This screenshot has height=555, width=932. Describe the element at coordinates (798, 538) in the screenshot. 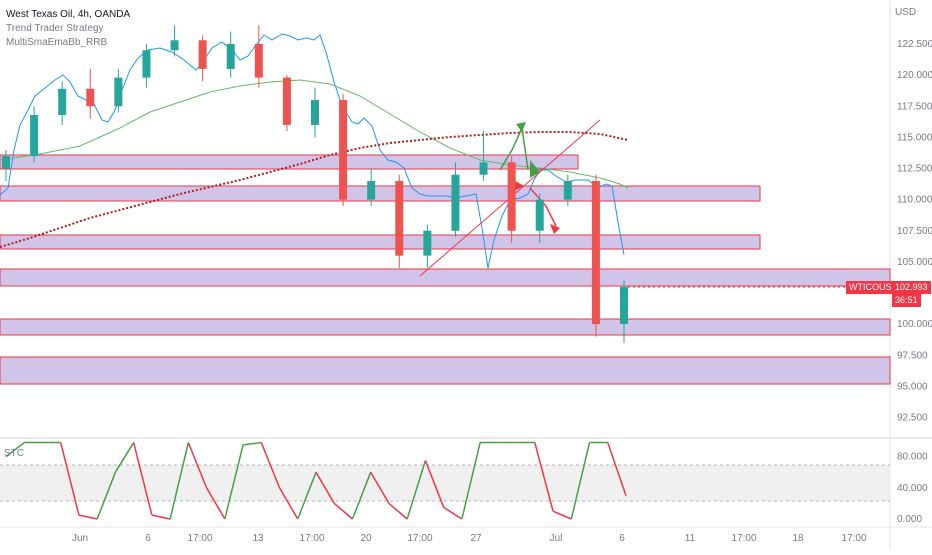

I see `time-tick-label: 18` at that location.